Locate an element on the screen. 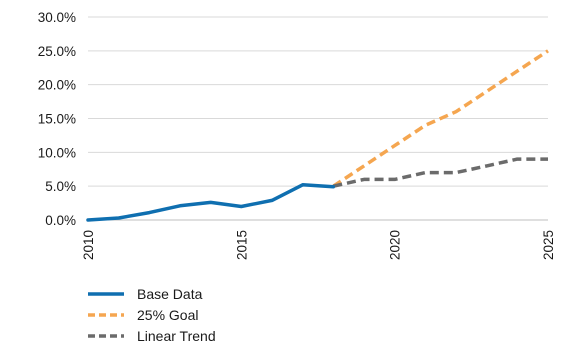 The image size is (582, 346). series-line-25-goal is located at coordinates (440, 118).